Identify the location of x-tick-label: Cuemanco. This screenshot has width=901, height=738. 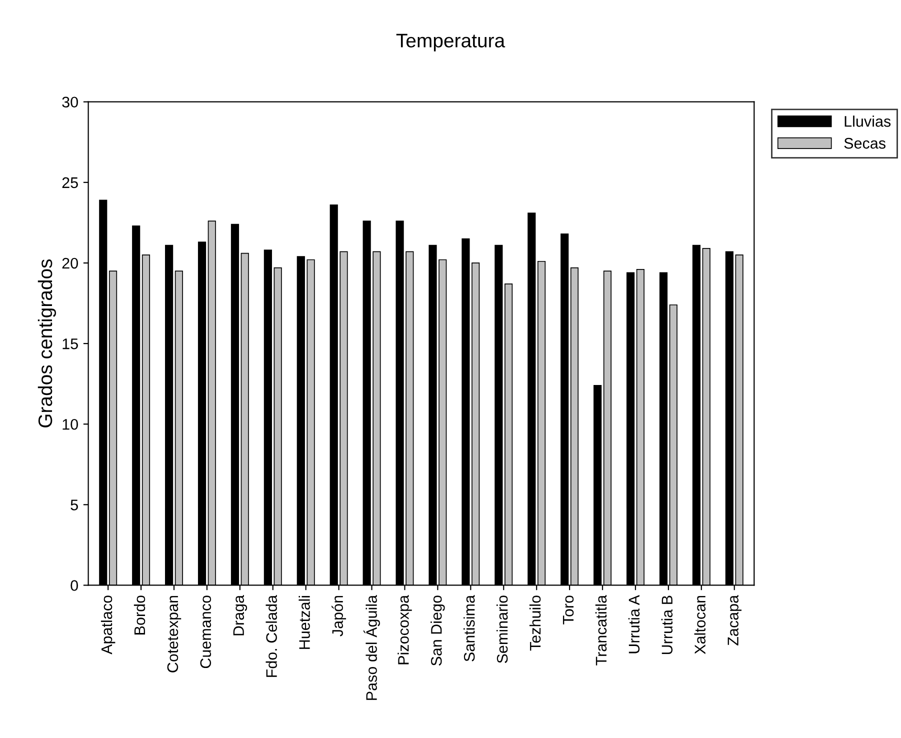
(206, 632).